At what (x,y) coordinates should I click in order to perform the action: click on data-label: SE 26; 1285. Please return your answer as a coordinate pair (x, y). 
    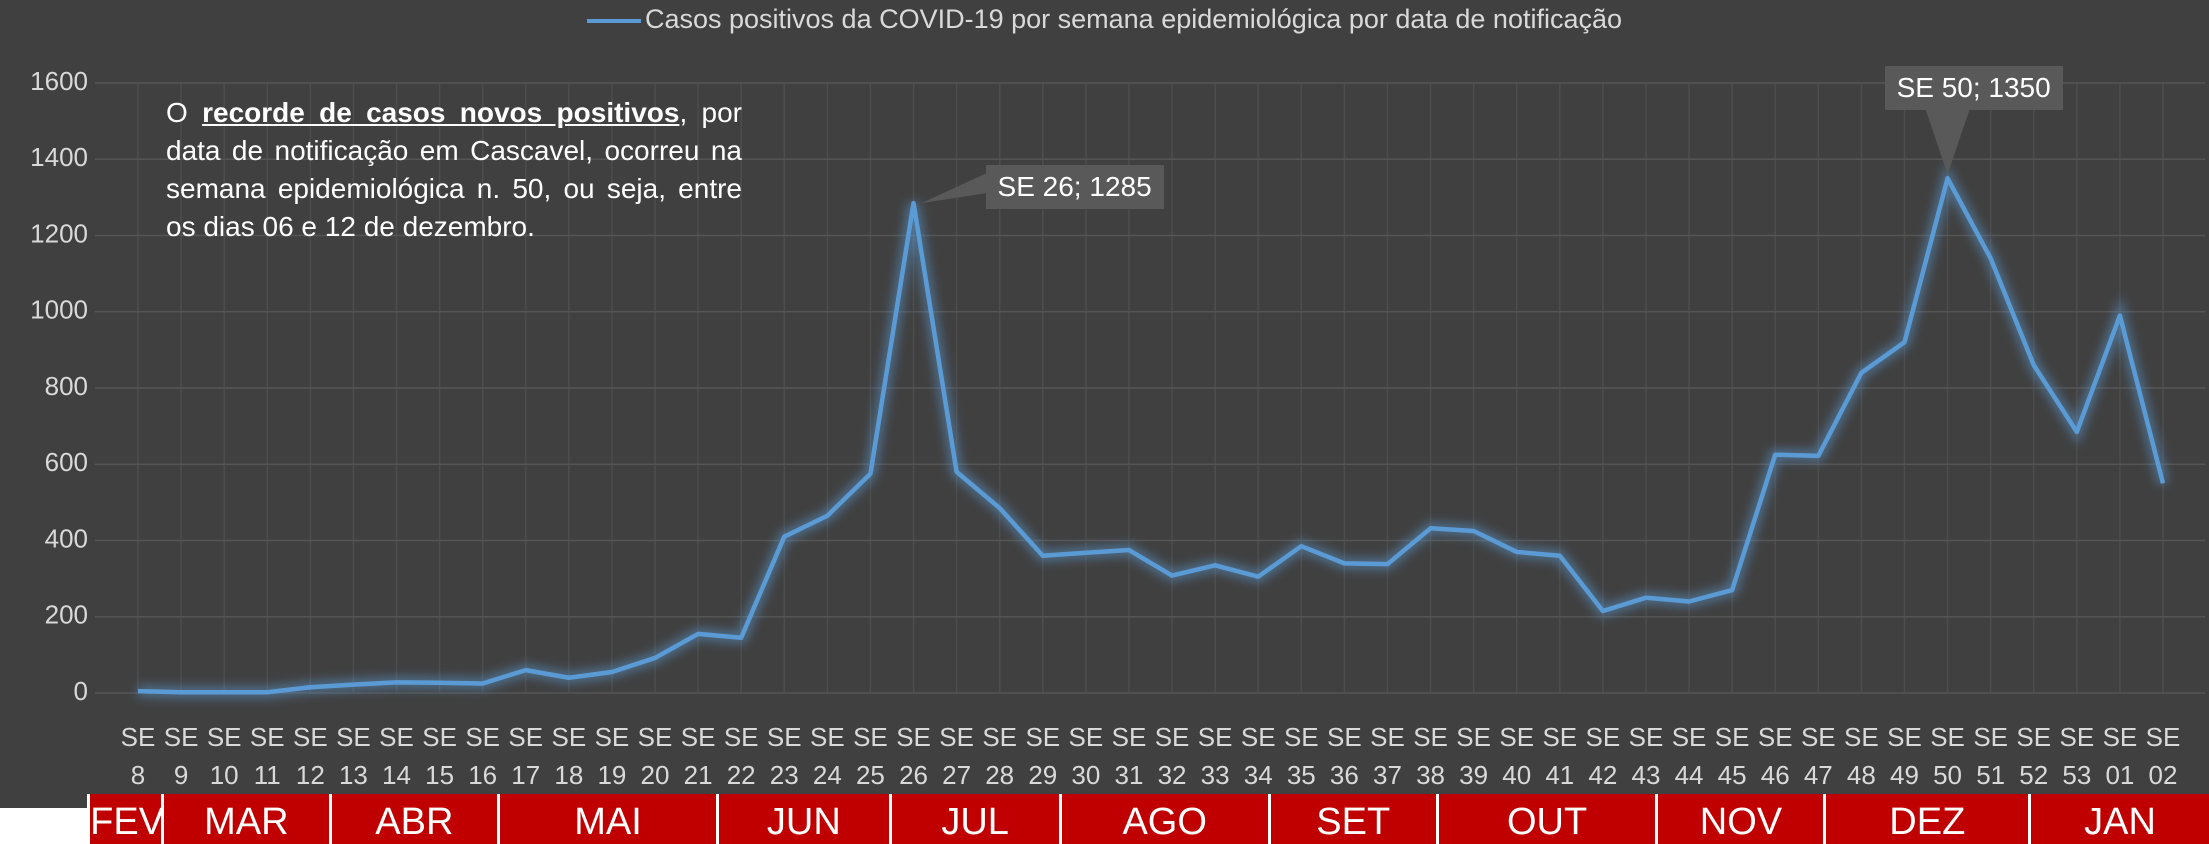
    Looking at the image, I should click on (1074, 187).